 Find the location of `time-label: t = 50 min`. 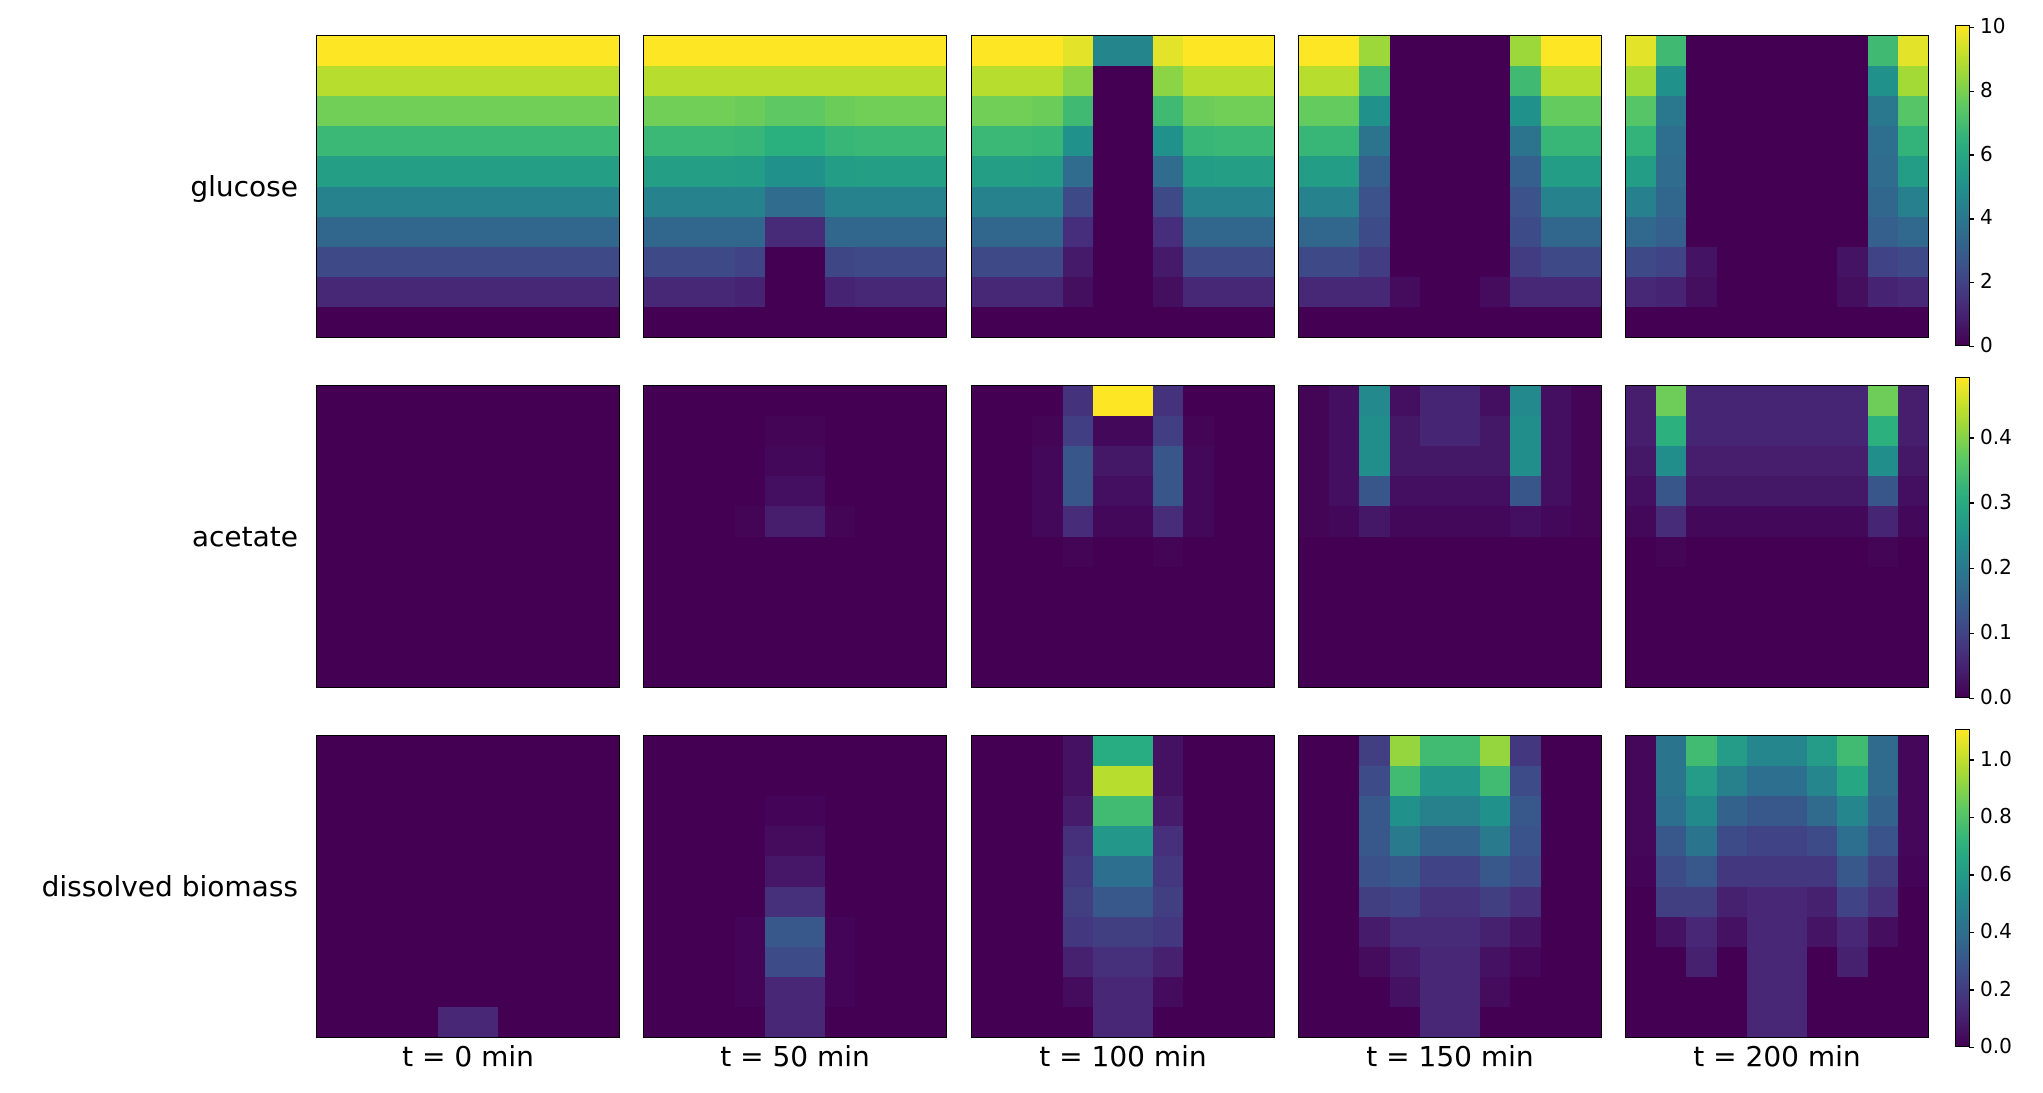

time-label: t = 50 min is located at coordinates (795, 1056).